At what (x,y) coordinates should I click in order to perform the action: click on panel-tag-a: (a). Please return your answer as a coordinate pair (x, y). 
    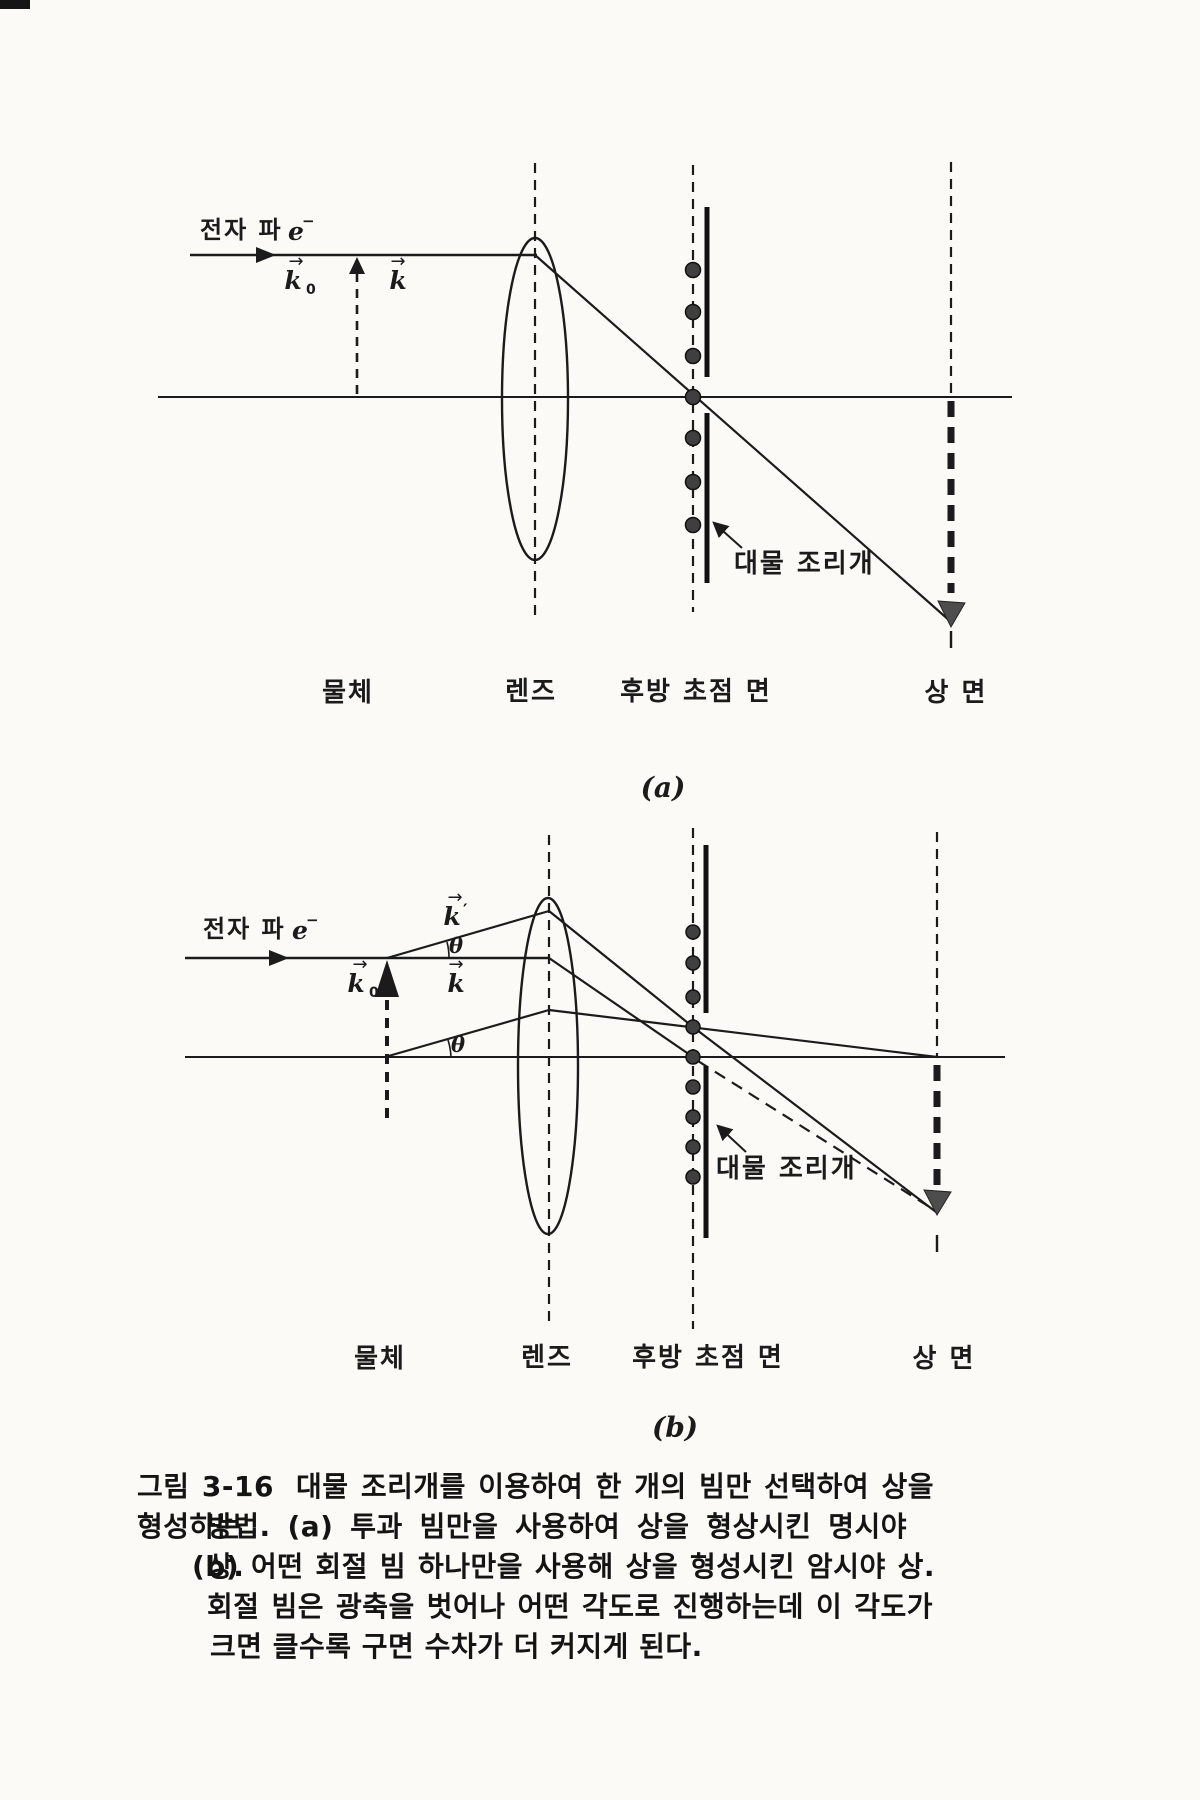
    Looking at the image, I should click on (663, 787).